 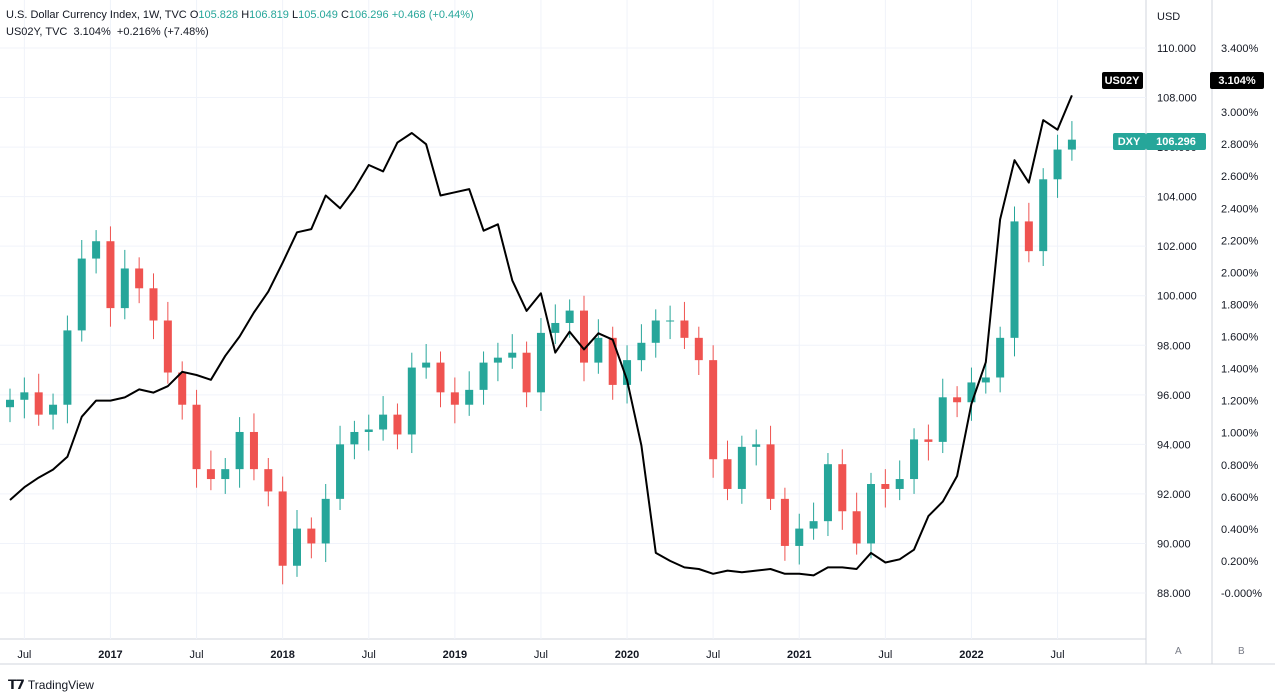 I want to click on right-axis-tick-label: 2.400%, so click(x=1240, y=209).